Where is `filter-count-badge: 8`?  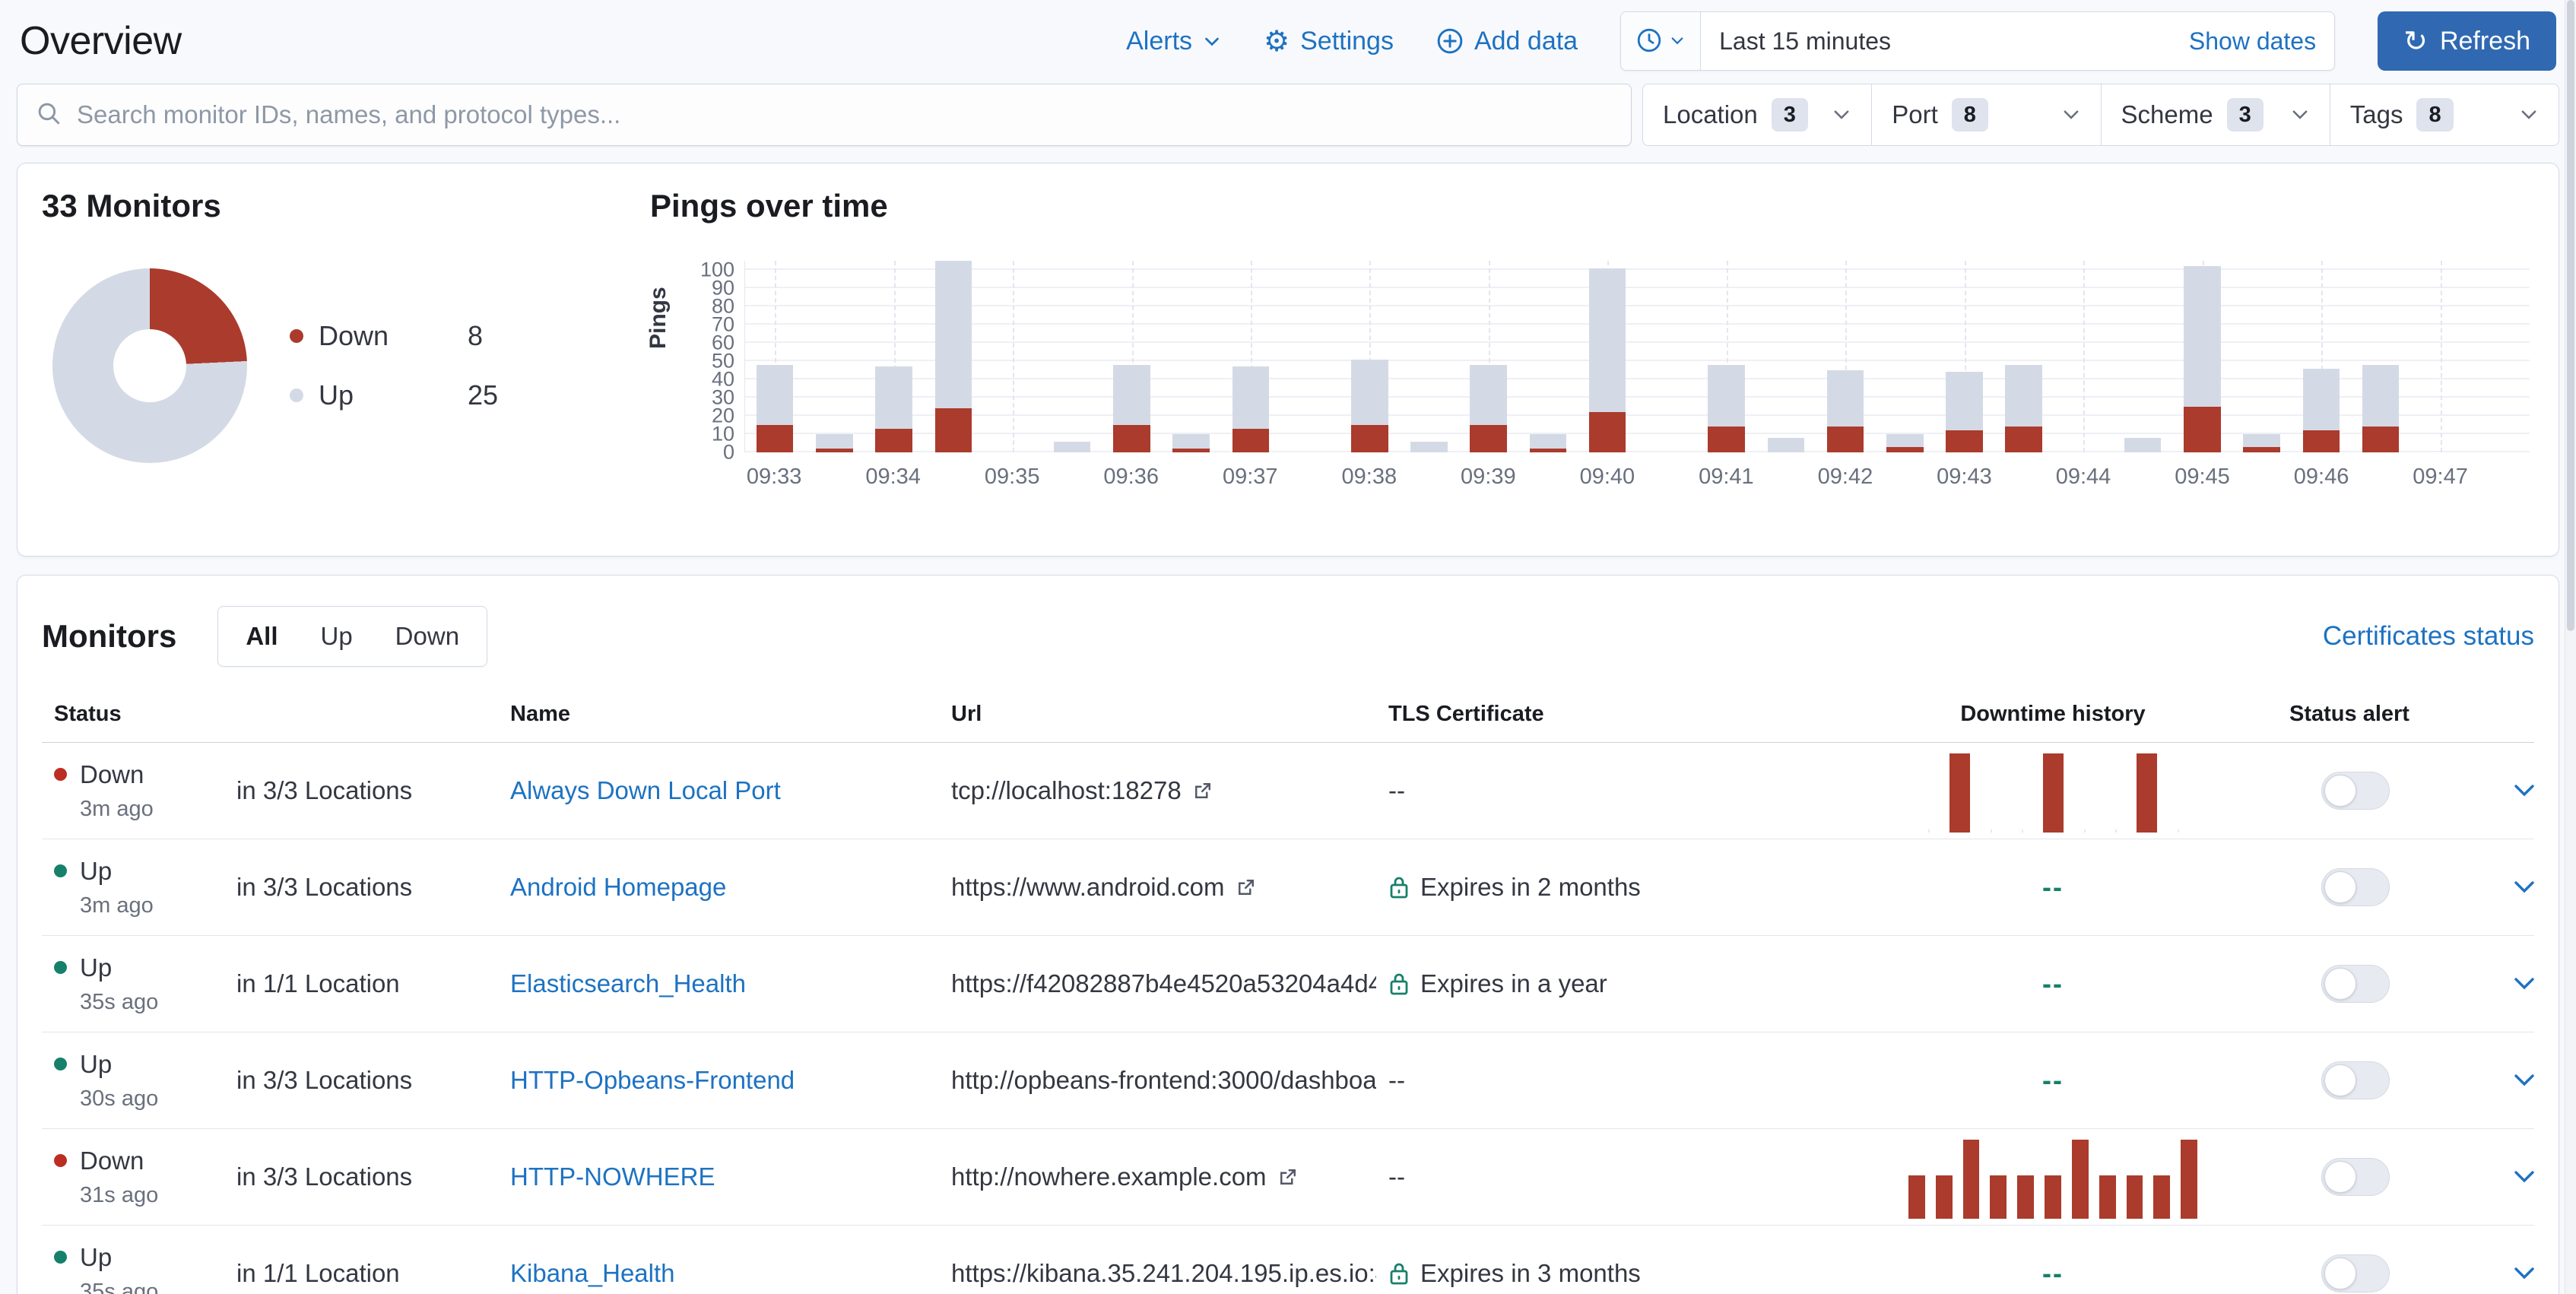
filter-count-badge: 8 is located at coordinates (1969, 115).